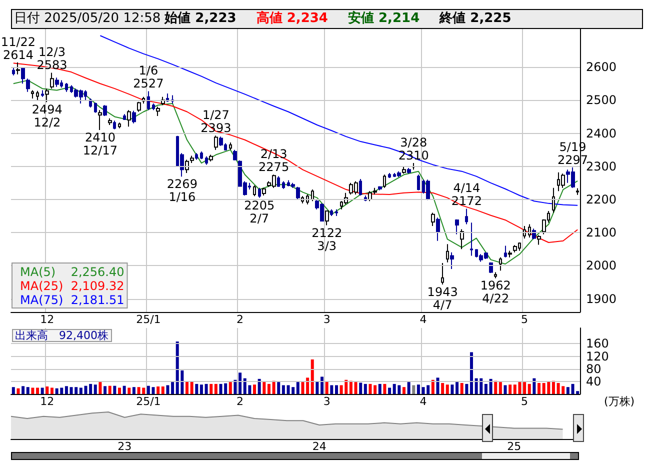 The image size is (653, 470). What do you see at coordinates (423, 319) in the screenshot?
I see `x-tick-label: 4` at bounding box center [423, 319].